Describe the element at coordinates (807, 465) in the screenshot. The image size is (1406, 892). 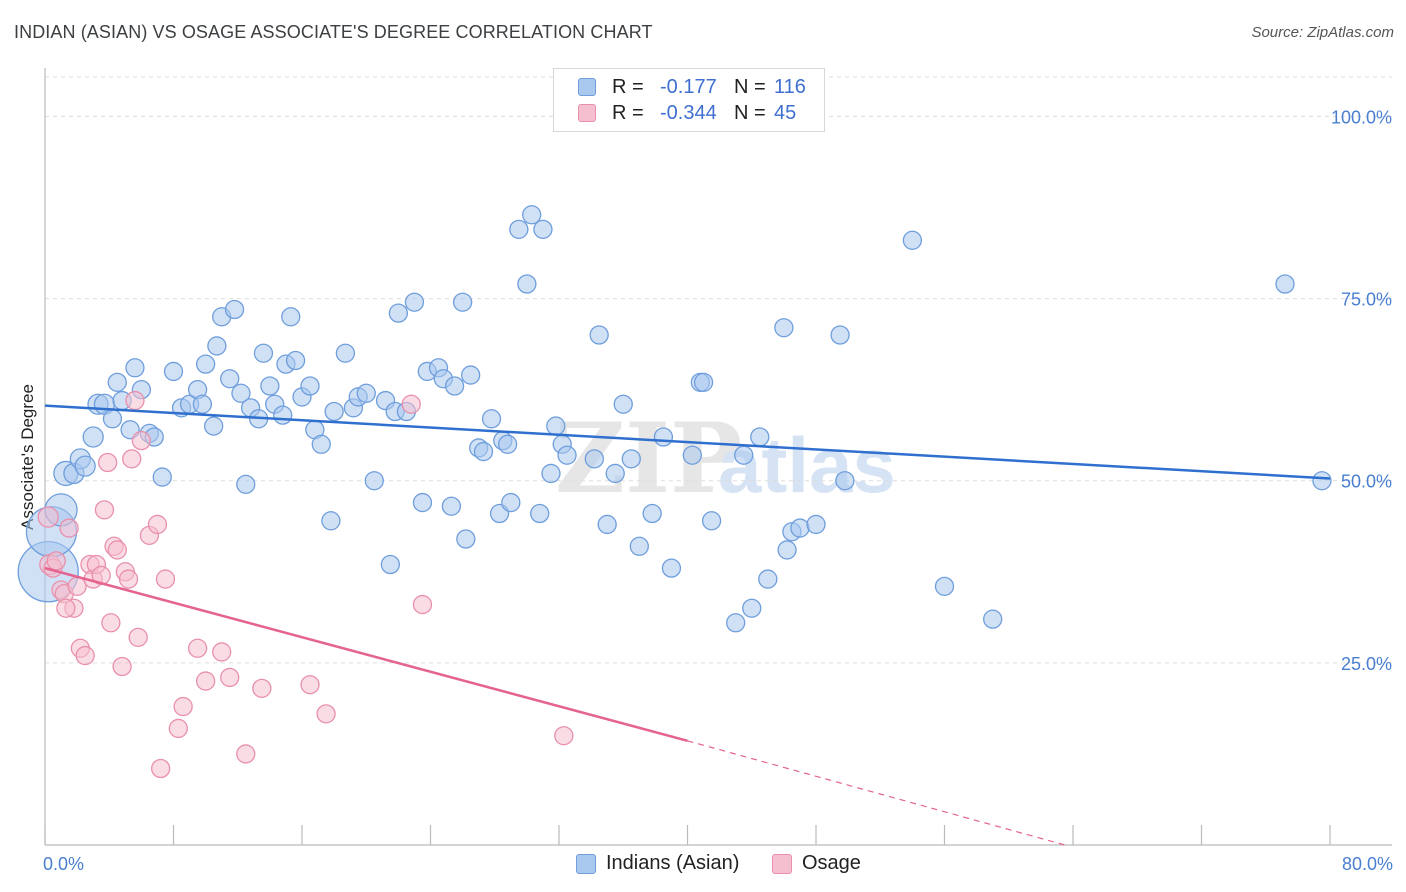
I see `watermark-atlas: atlas` at that location.